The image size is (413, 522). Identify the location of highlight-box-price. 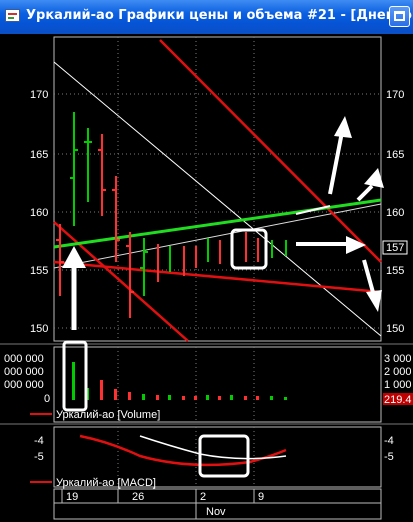
(249, 249).